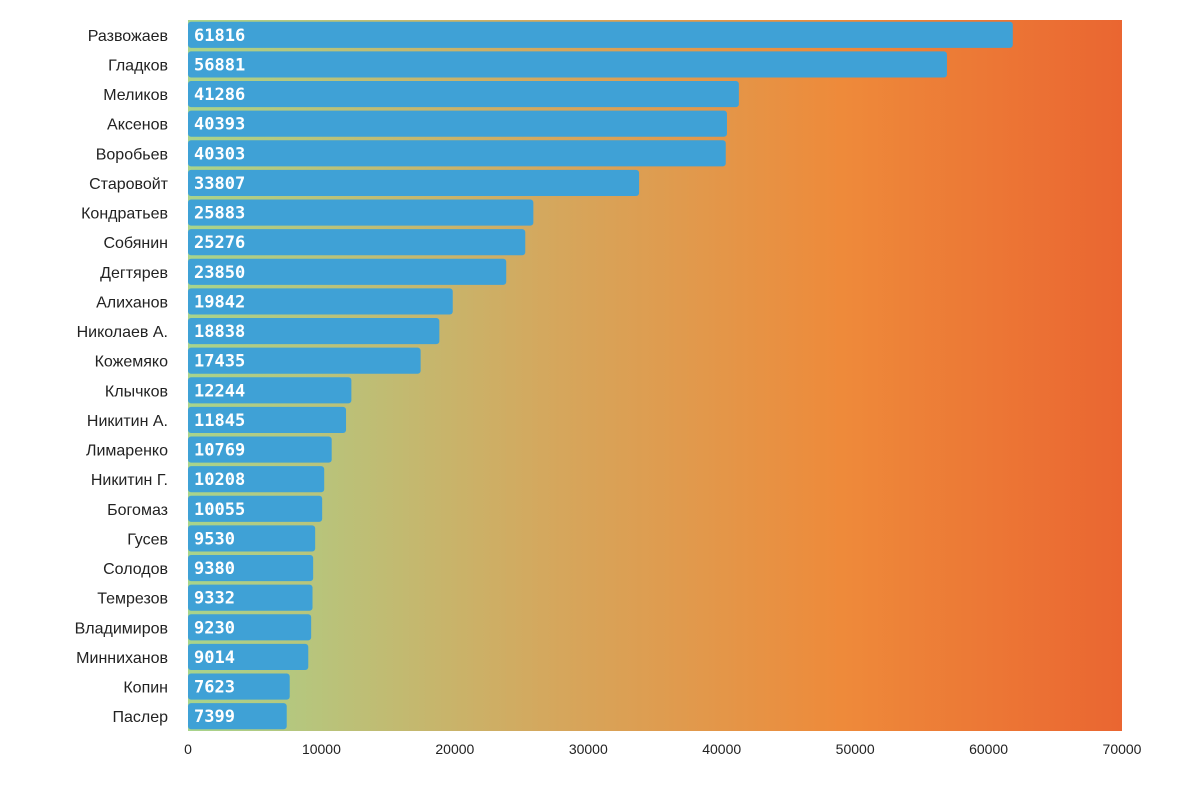  I want to click on data-label-4: 40393, so click(219, 125).